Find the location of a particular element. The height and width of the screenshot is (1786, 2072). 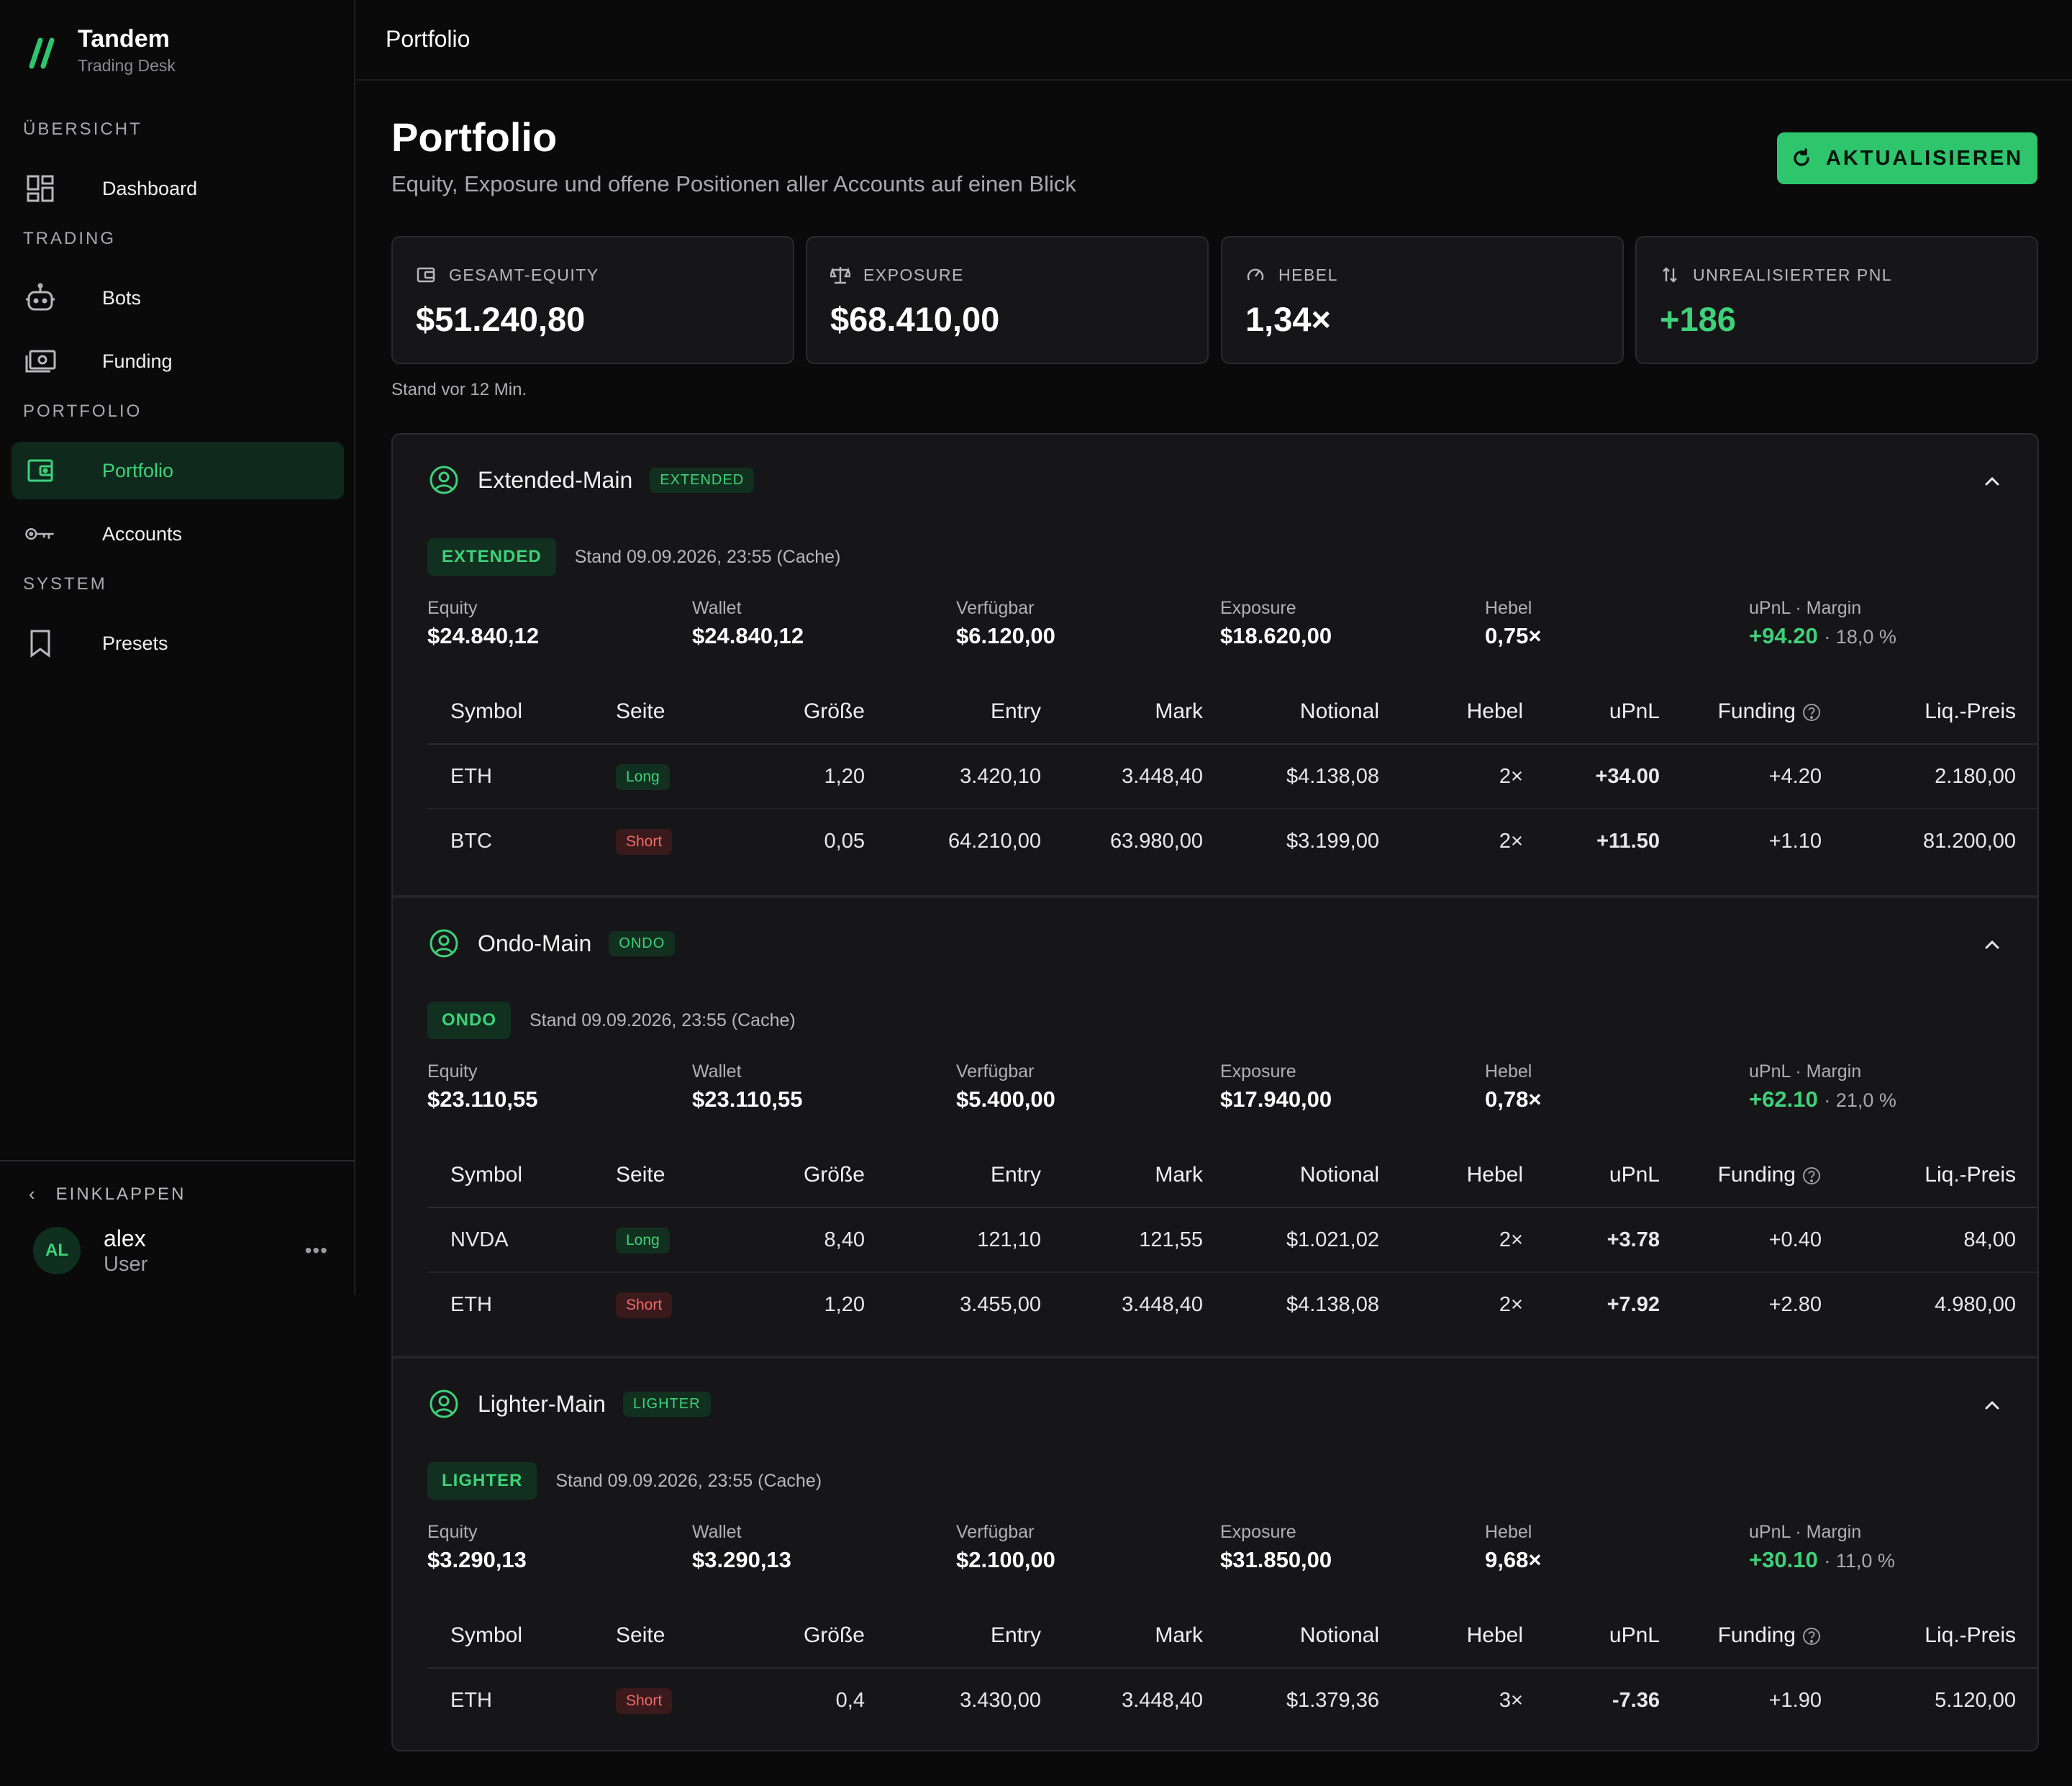

column-header-mark: Mark is located at coordinates (1145, 1175).